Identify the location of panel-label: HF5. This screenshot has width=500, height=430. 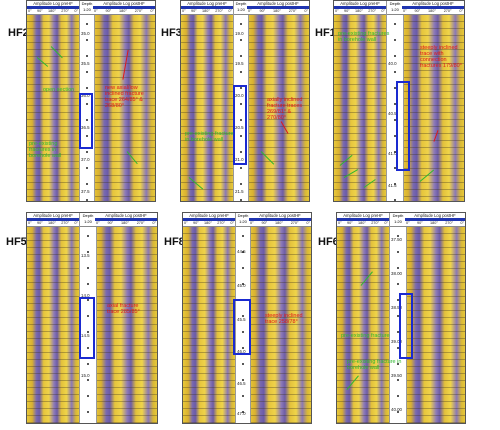
(16, 242).